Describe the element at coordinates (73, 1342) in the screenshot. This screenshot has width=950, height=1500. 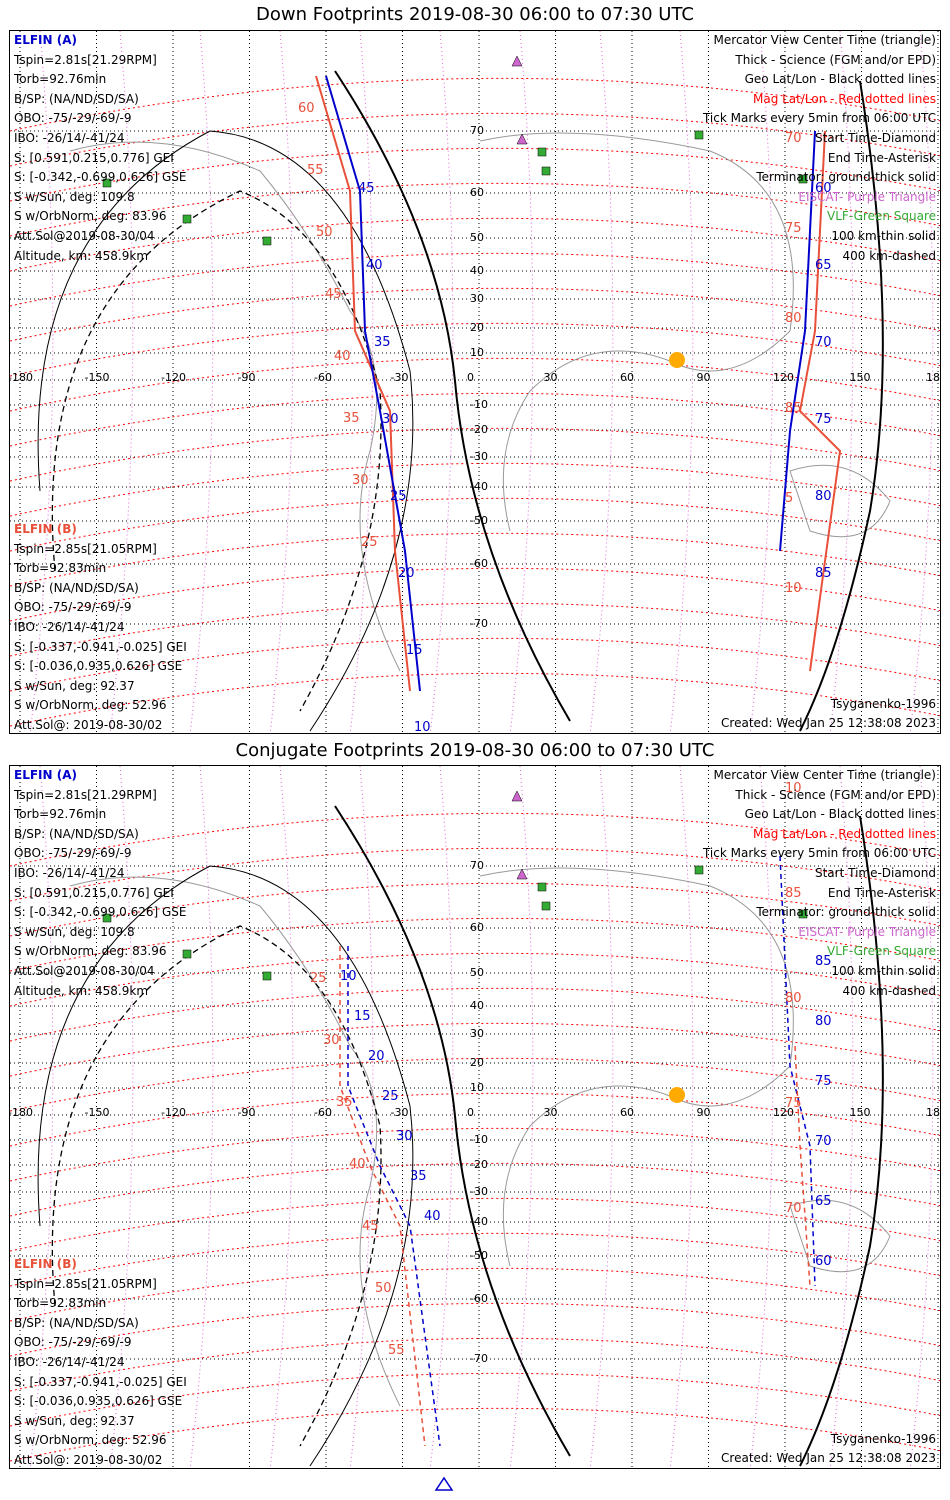
I see `elfin-b-info-line: OBO: -75/-29/-69/-9` at that location.